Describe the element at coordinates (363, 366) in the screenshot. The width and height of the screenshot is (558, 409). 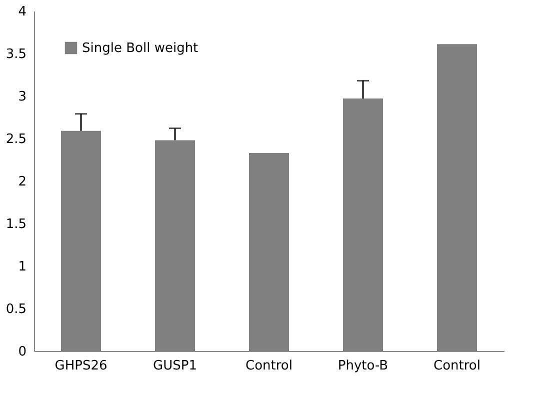
I see `x-tick-label: Phyto-B` at that location.